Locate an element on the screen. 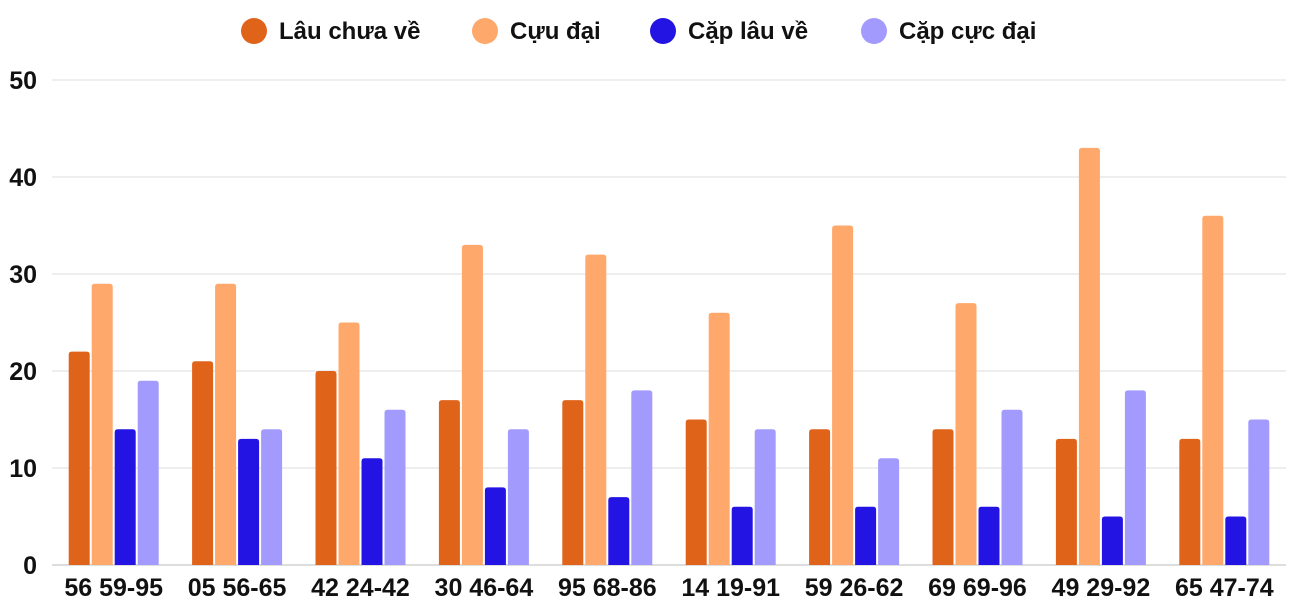 The height and width of the screenshot is (600, 1300). x-tick-label: 59 26-62 is located at coordinates (854, 587).